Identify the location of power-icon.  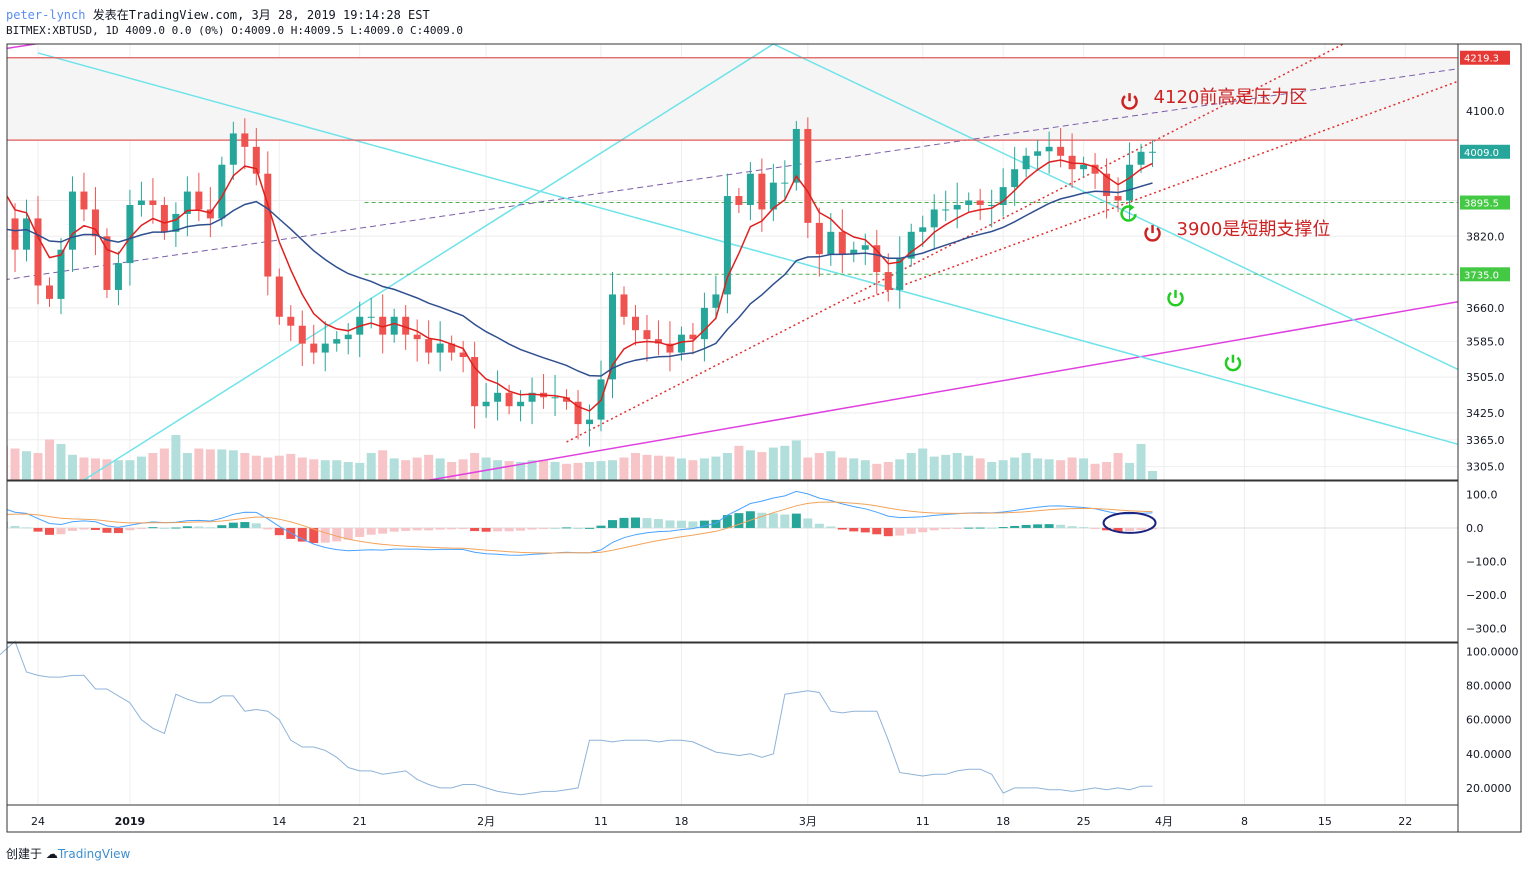
(1129, 101).